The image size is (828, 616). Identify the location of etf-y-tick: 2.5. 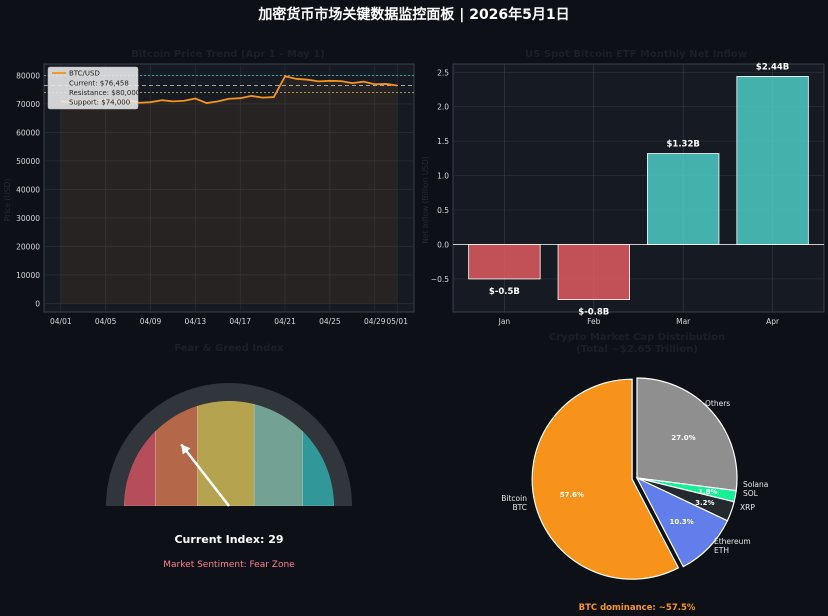
(443, 72).